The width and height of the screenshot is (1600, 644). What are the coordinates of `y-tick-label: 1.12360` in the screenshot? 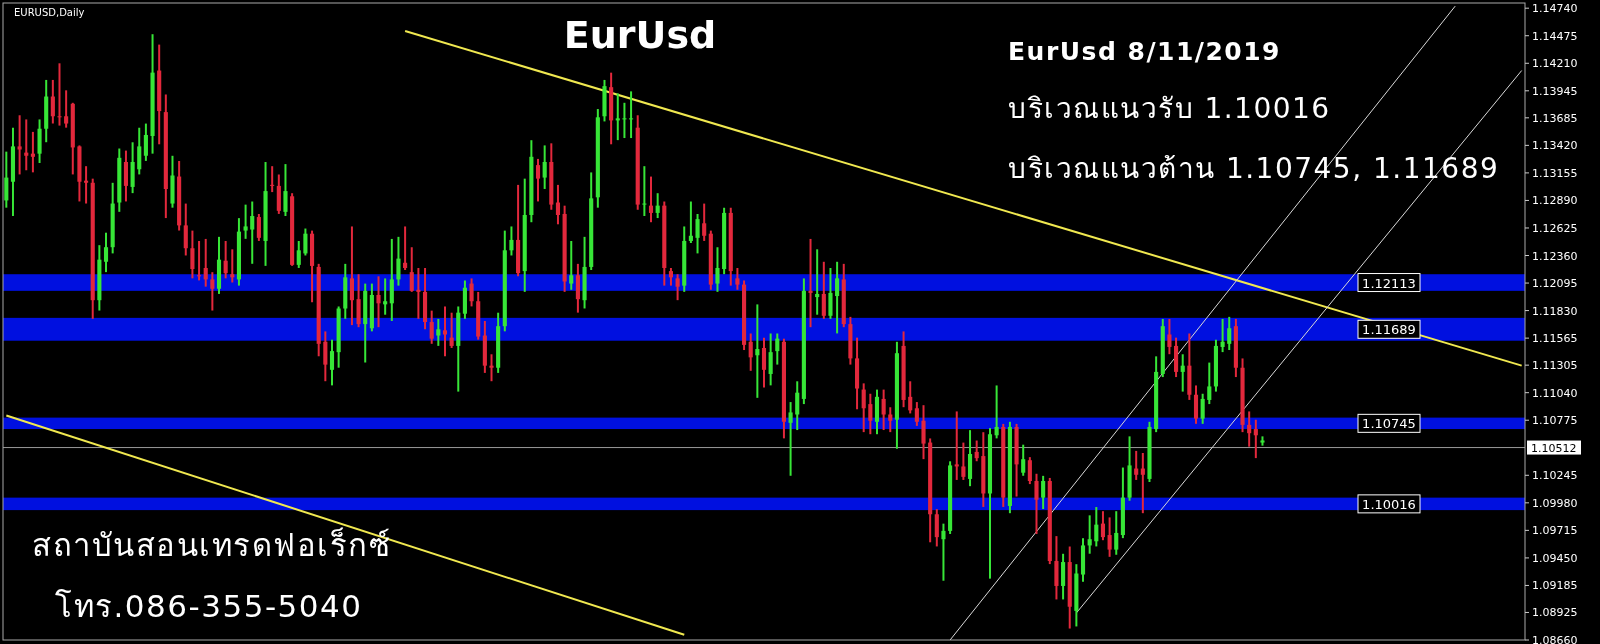 It's located at (1555, 256).